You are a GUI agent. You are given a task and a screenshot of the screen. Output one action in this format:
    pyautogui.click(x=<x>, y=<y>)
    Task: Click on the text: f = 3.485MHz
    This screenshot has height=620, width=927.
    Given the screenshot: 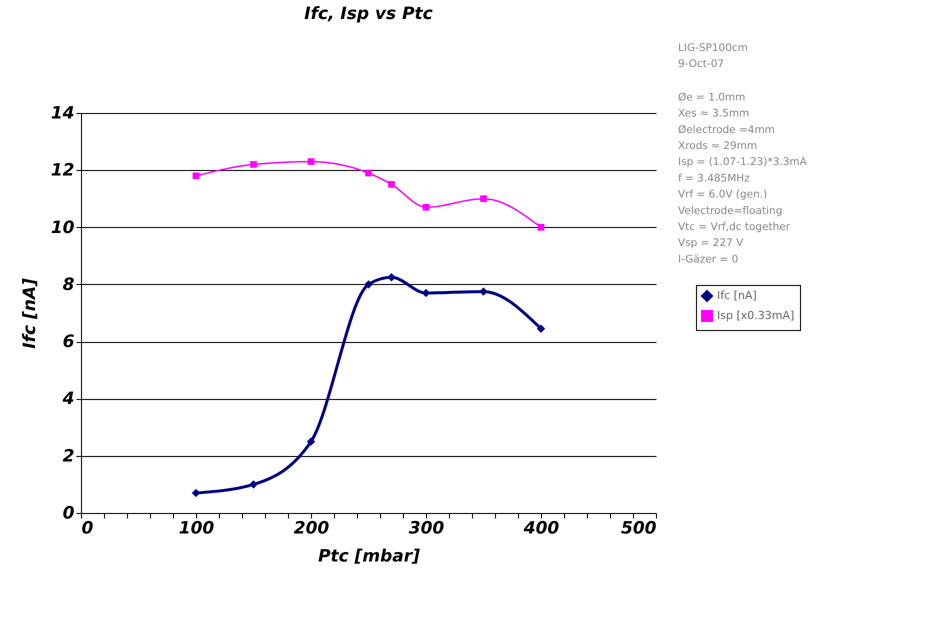 What is the action you would take?
    pyautogui.click(x=714, y=178)
    